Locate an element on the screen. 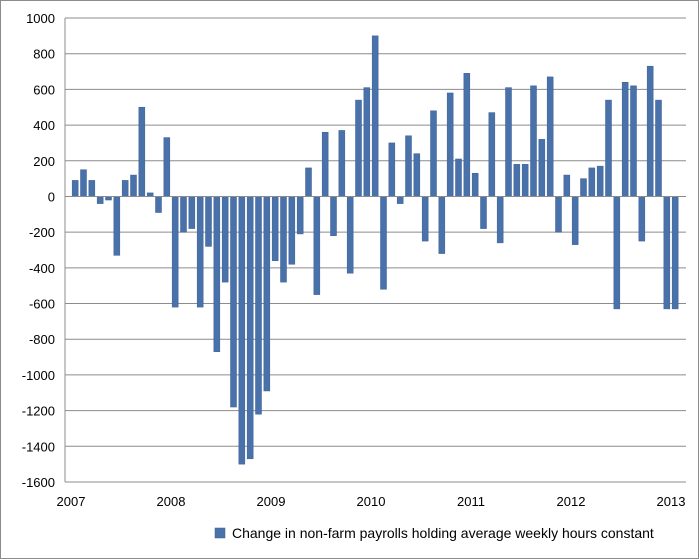 This screenshot has width=699, height=560. y-tick-label: 0 is located at coordinates (51, 196).